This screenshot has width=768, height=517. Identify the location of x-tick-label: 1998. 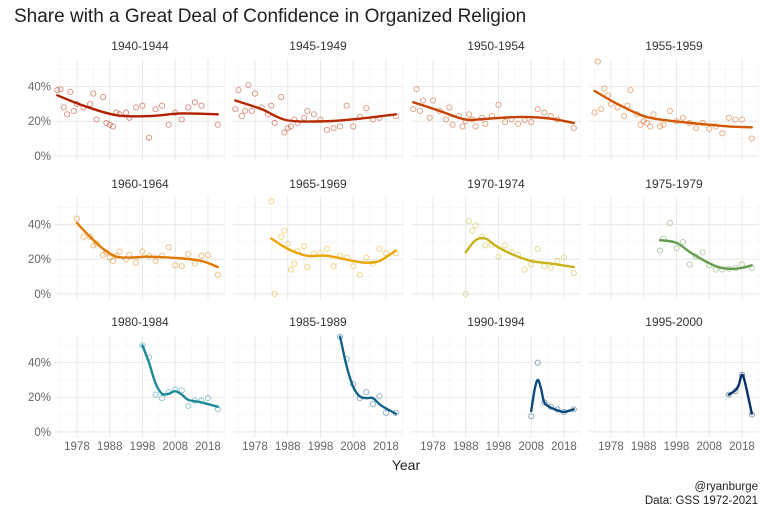
(499, 447).